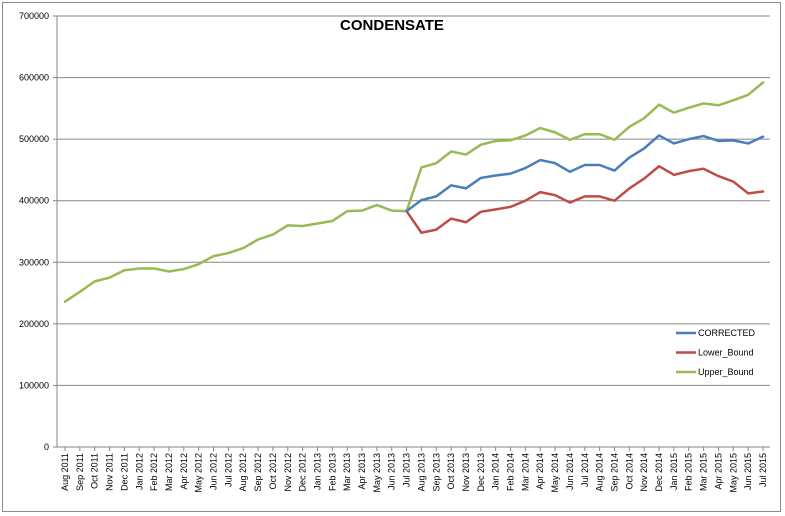 The width and height of the screenshot is (785, 516). Describe the element at coordinates (436, 472) in the screenshot. I see `x-tick-label: Sep 2013` at that location.